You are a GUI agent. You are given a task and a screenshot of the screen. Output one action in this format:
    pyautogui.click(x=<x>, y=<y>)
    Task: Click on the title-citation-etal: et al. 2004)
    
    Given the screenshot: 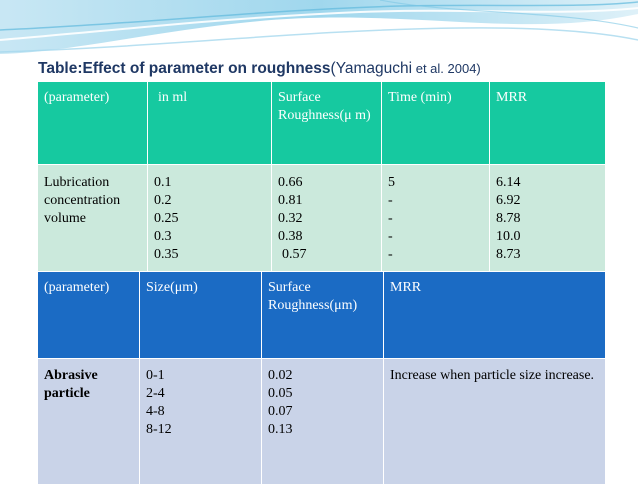 What is the action you would take?
    pyautogui.click(x=446, y=68)
    